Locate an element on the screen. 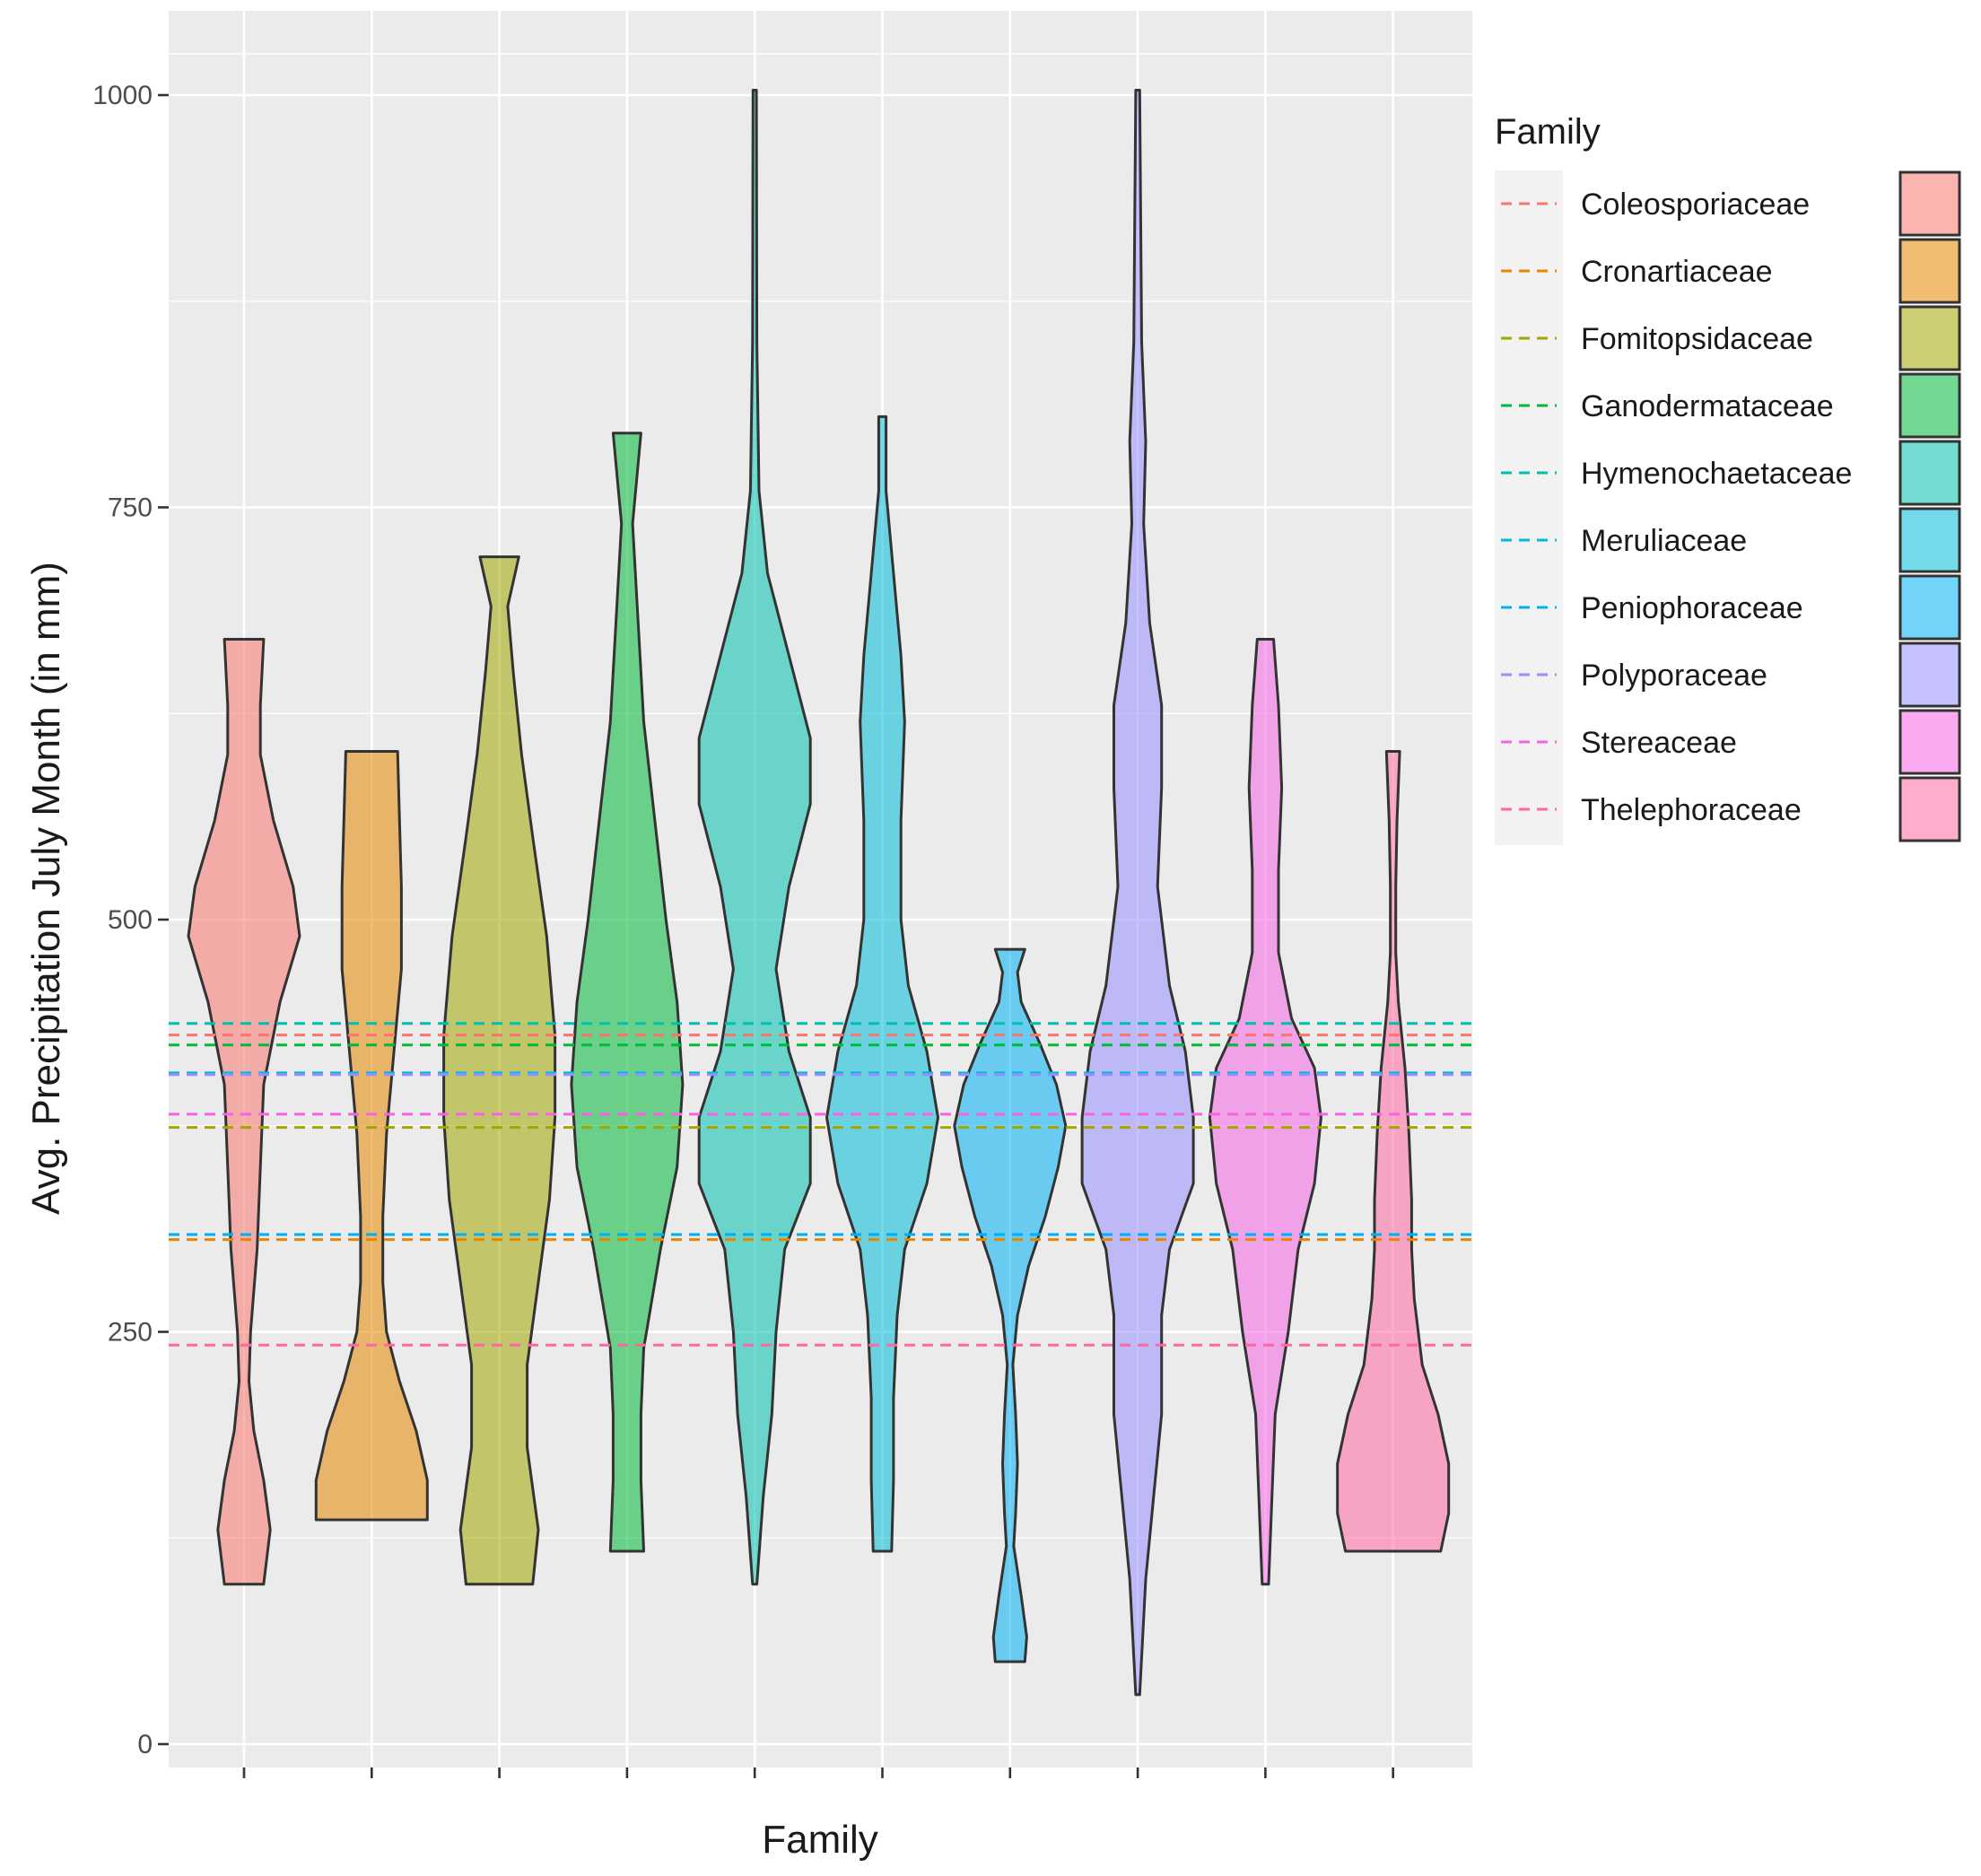 This screenshot has width=1981, height=1876. mean-lines is located at coordinates (820, 1184).